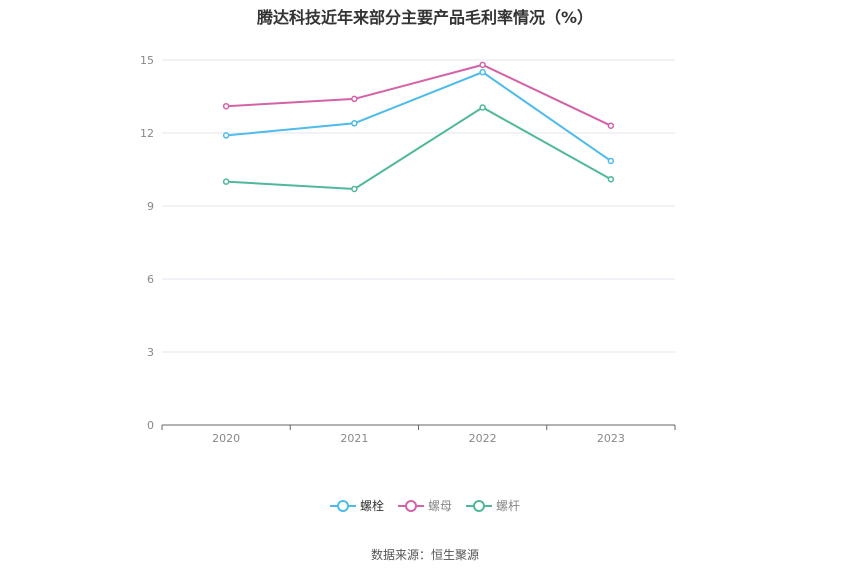 This screenshot has width=850, height=574. I want to click on legend: 螺栓 螺母 螺杆, so click(425, 505).